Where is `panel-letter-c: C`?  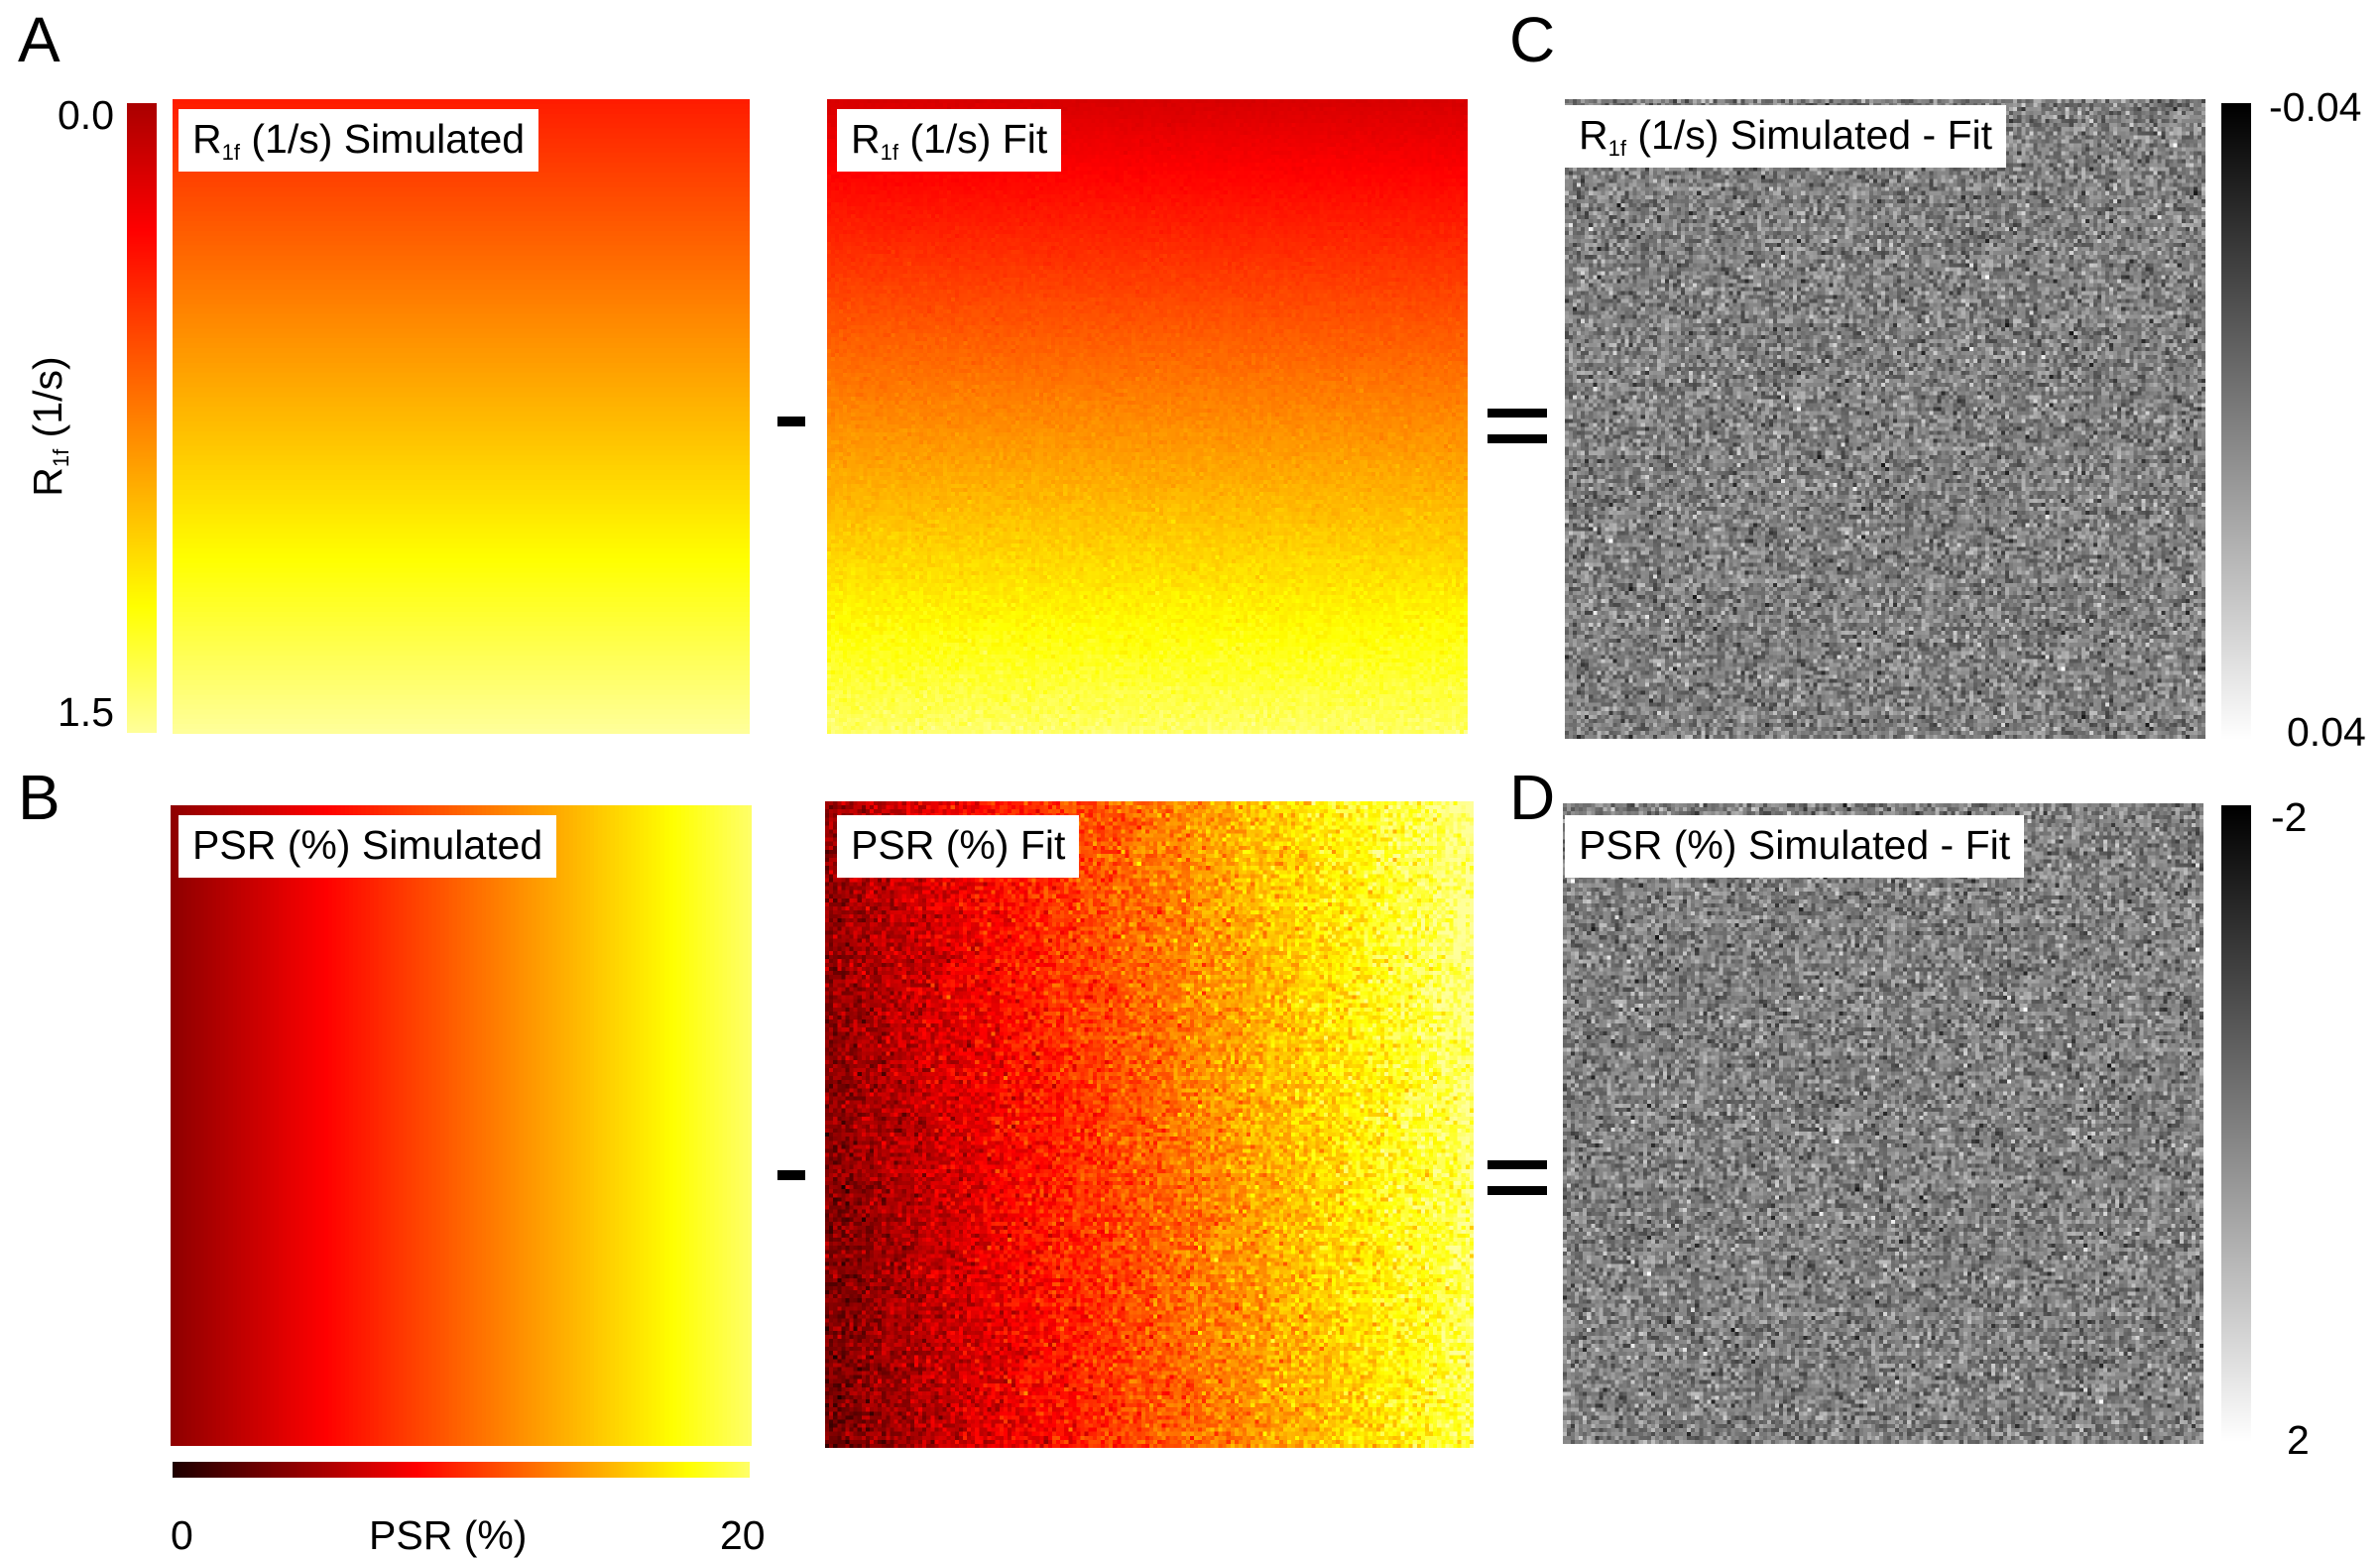
panel-letter-c: C is located at coordinates (1532, 39).